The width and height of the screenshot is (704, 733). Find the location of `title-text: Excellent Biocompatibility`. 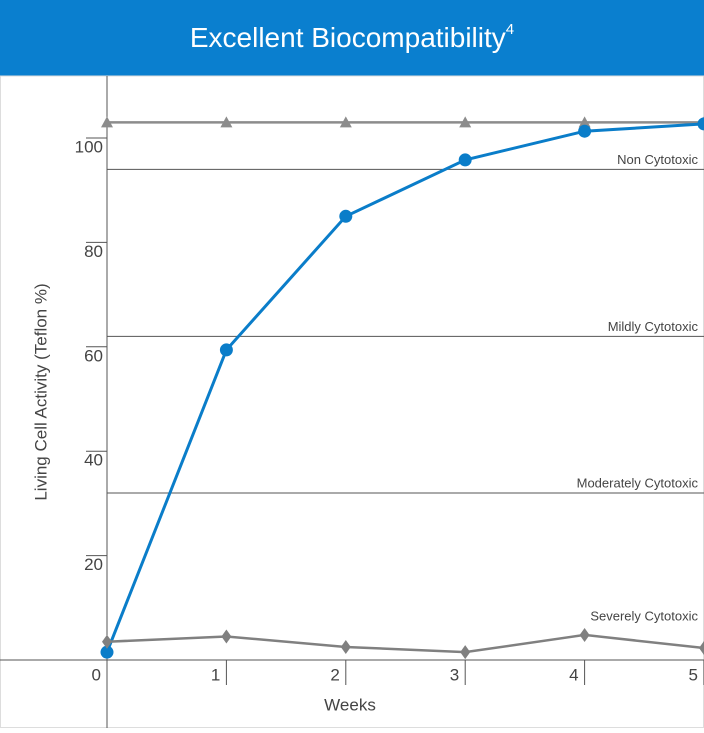

title-text: Excellent Biocompatibility is located at coordinates (348, 37).